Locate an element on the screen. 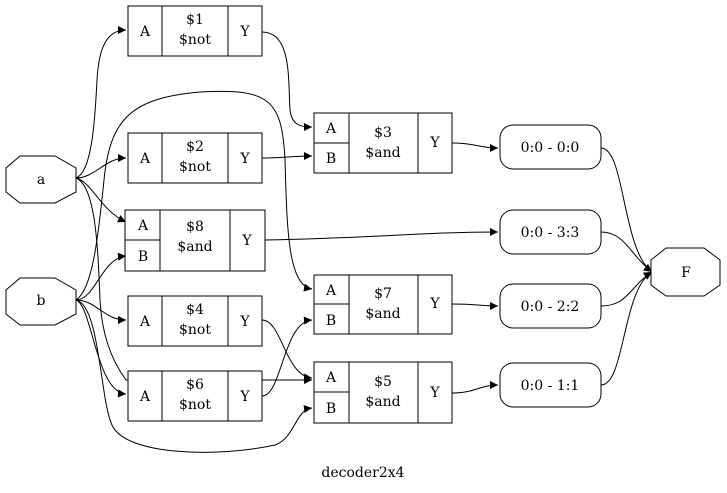 The image size is (727, 493). and5-port-y: Y is located at coordinates (434, 393).